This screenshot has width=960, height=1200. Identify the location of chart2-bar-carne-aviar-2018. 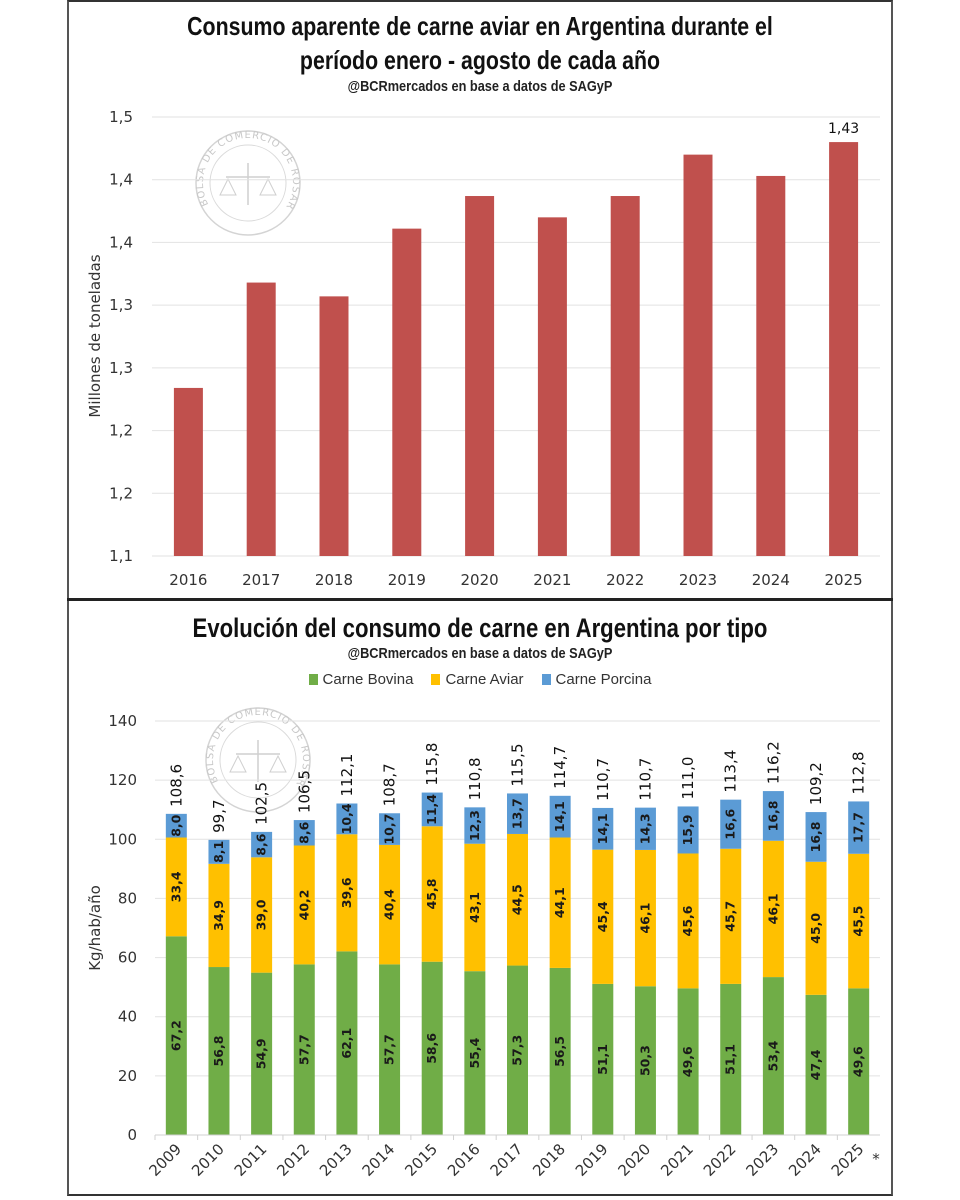
(560, 902).